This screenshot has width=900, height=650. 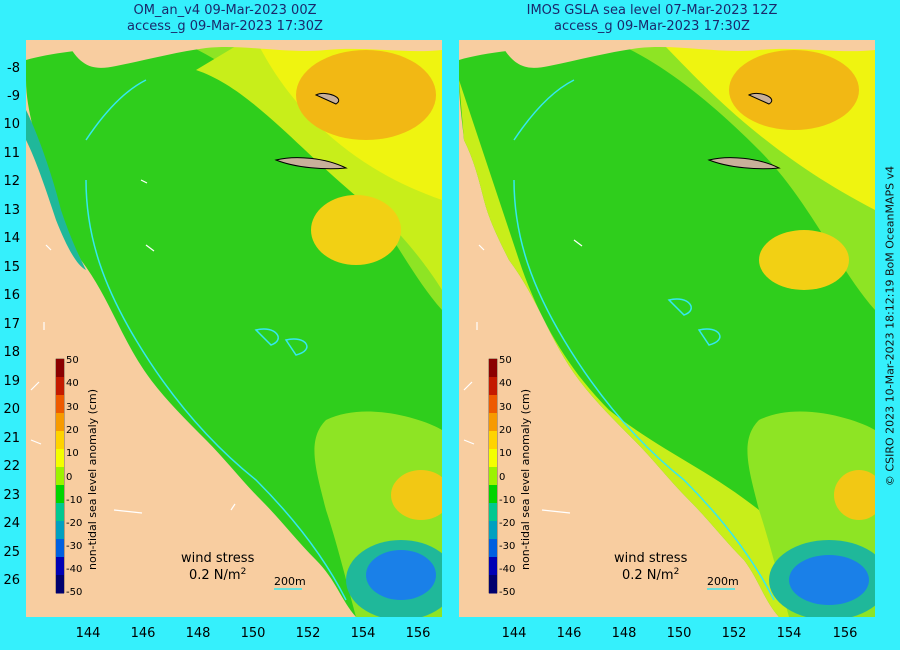 What do you see at coordinates (74, 546) in the screenshot?
I see `colorbar-tick: -30` at bounding box center [74, 546].